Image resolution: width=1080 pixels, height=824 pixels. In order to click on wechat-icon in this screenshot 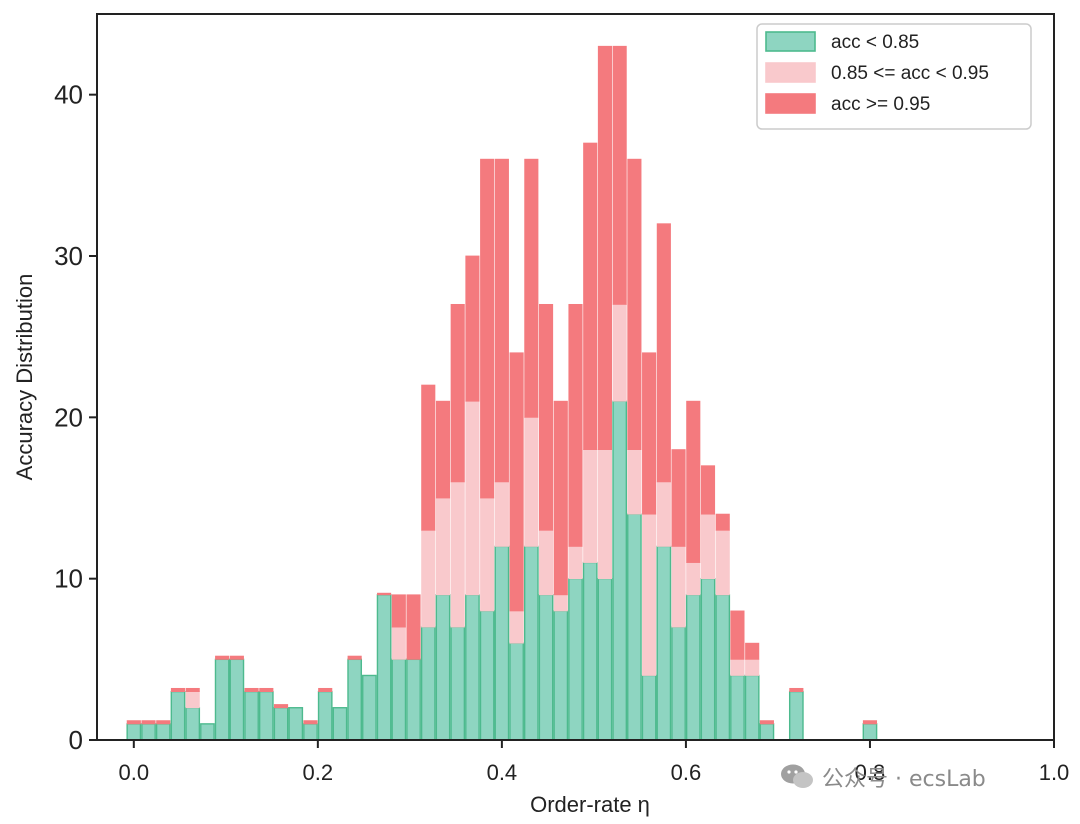, I will do `click(797, 776)`.